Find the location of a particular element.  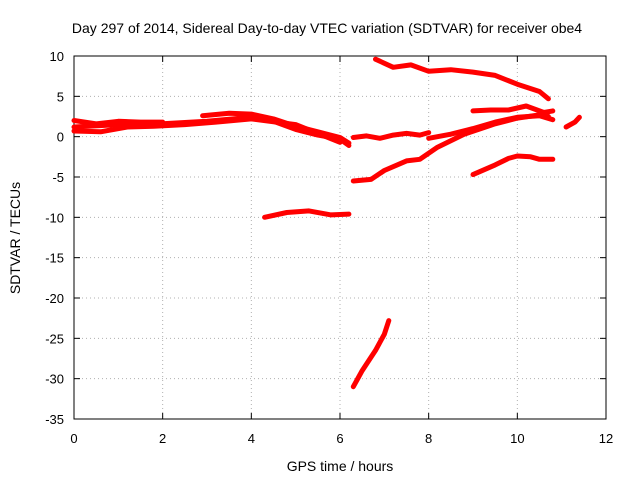

x-tick-label: 4 is located at coordinates (251, 438).